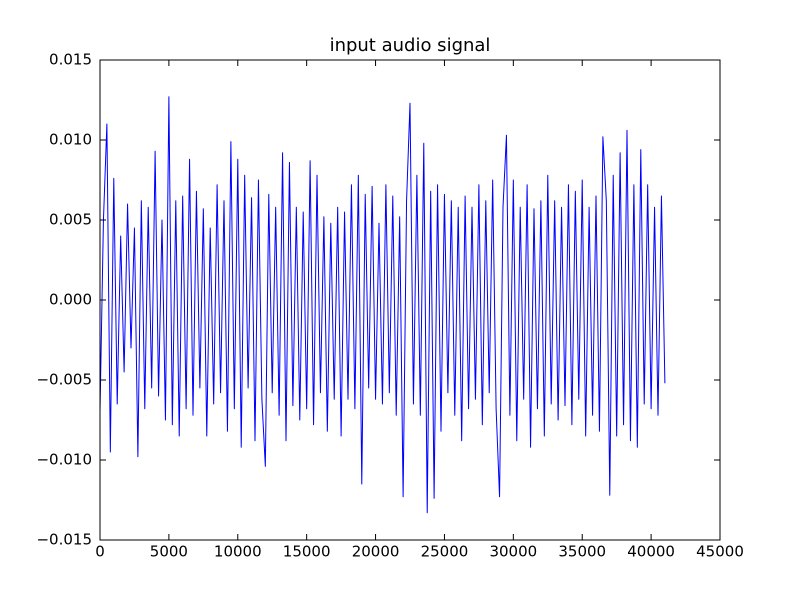 The width and height of the screenshot is (800, 600). Describe the element at coordinates (70, 140) in the screenshot. I see `y-tick-label: 0.010` at that location.